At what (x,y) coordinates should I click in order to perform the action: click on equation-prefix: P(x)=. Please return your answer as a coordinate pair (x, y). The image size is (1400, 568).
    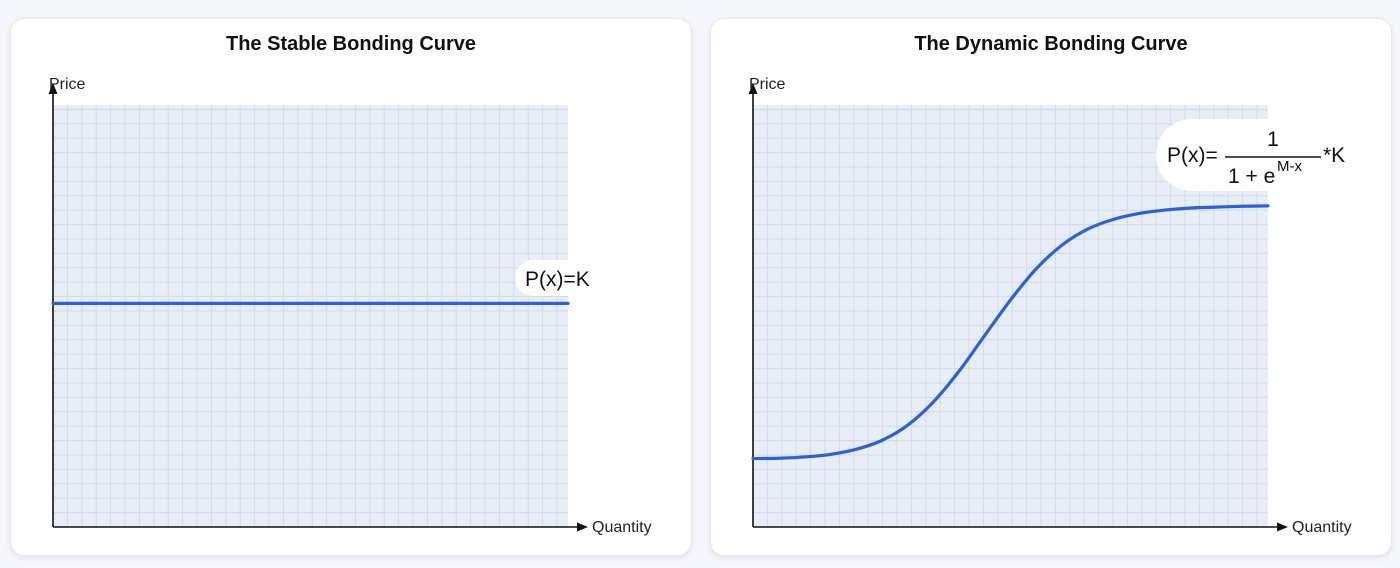
    Looking at the image, I should click on (1192, 155).